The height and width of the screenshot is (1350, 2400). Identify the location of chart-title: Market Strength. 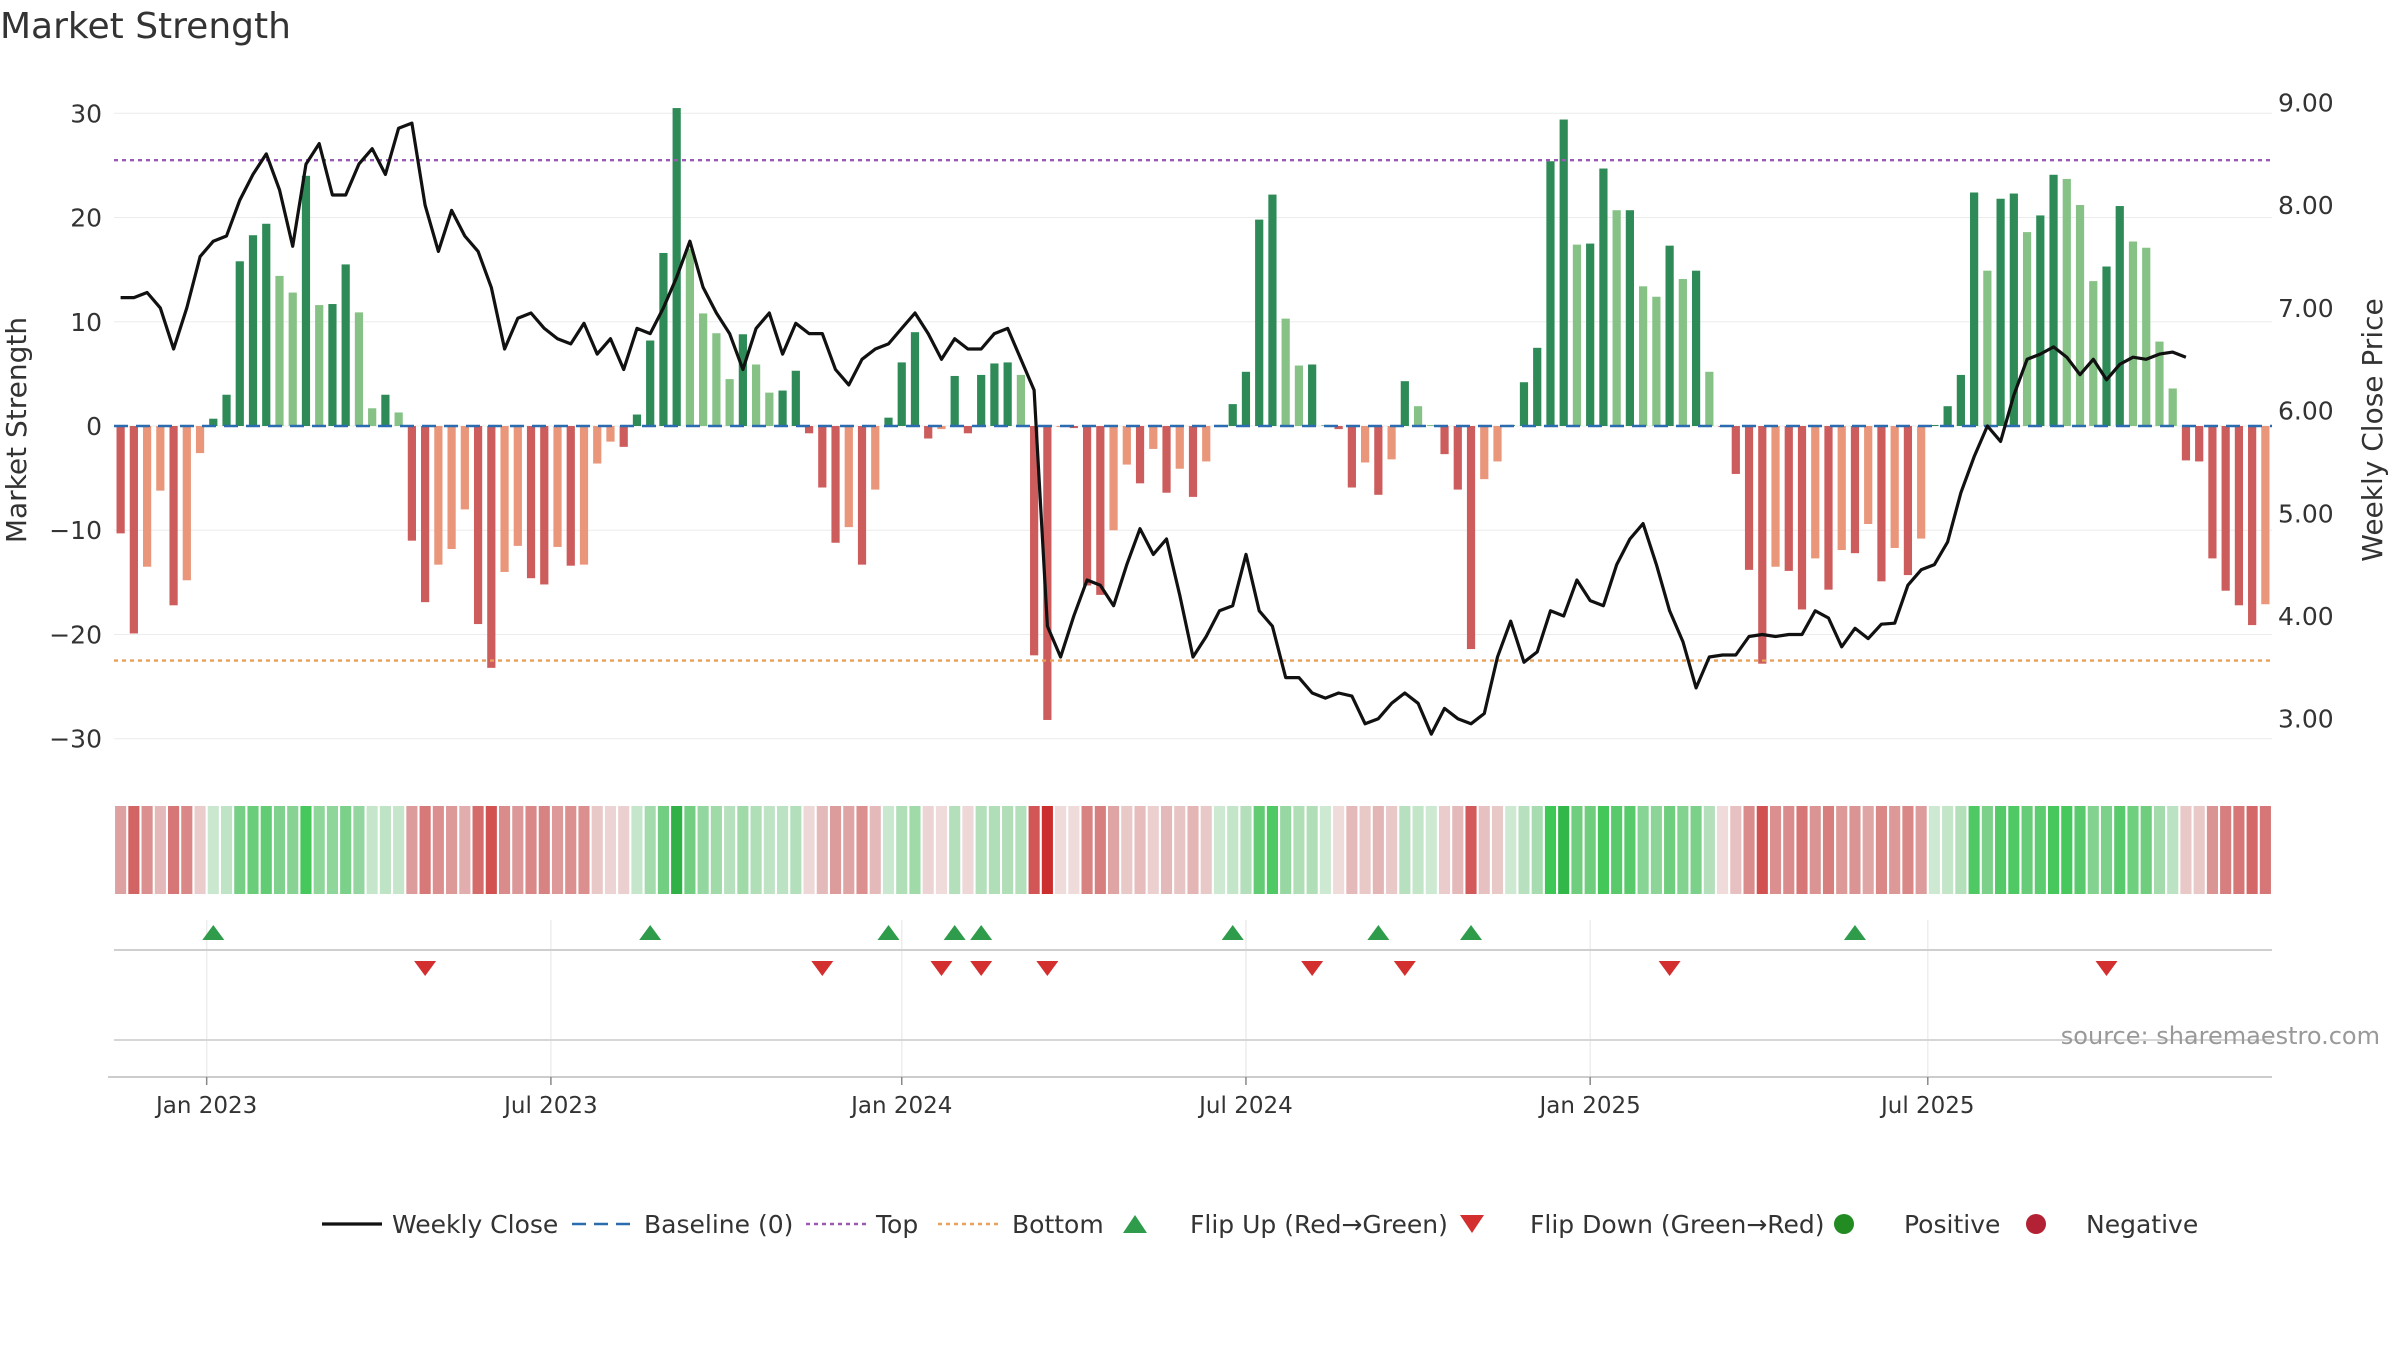
(145, 26).